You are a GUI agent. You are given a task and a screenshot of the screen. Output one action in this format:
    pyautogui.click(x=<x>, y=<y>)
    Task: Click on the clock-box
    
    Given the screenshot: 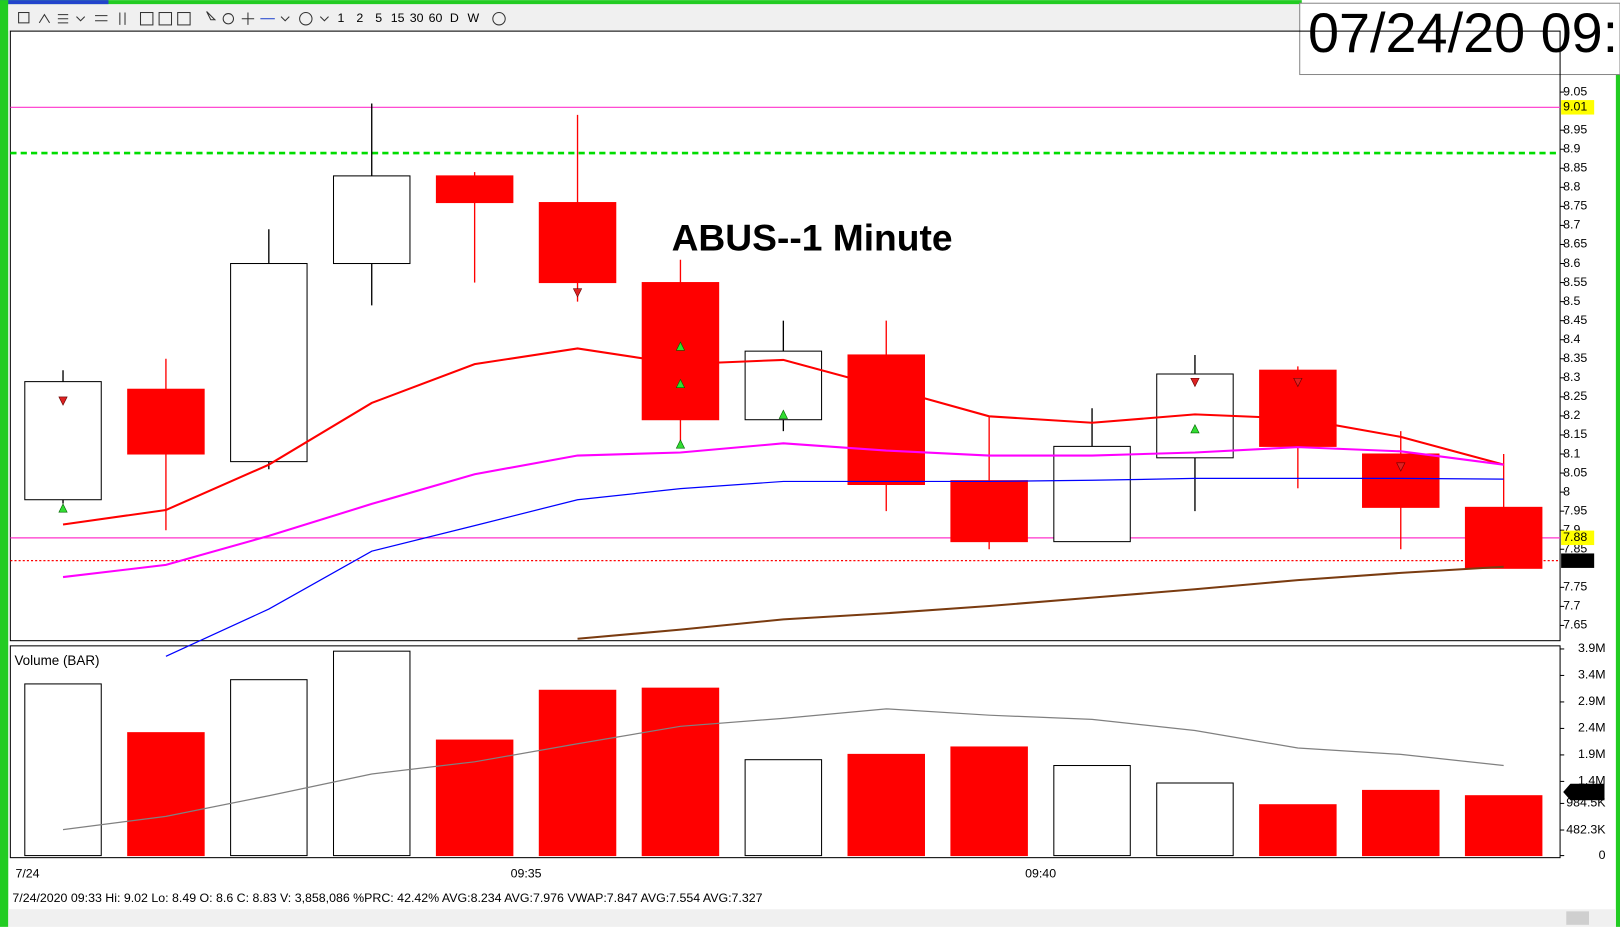 What is the action you would take?
    pyautogui.click(x=1459, y=39)
    